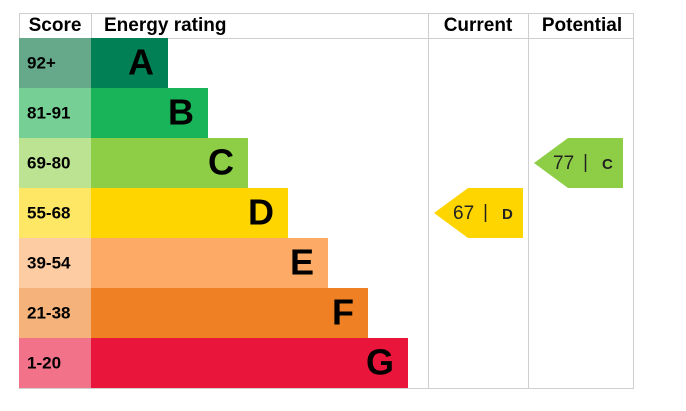  I want to click on potential-value: 77, so click(563, 163).